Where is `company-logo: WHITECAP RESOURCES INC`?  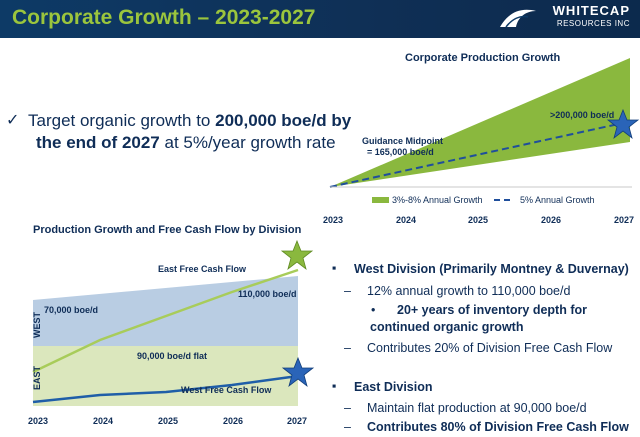 company-logo: WHITECAP RESOURCES INC is located at coordinates (564, 19).